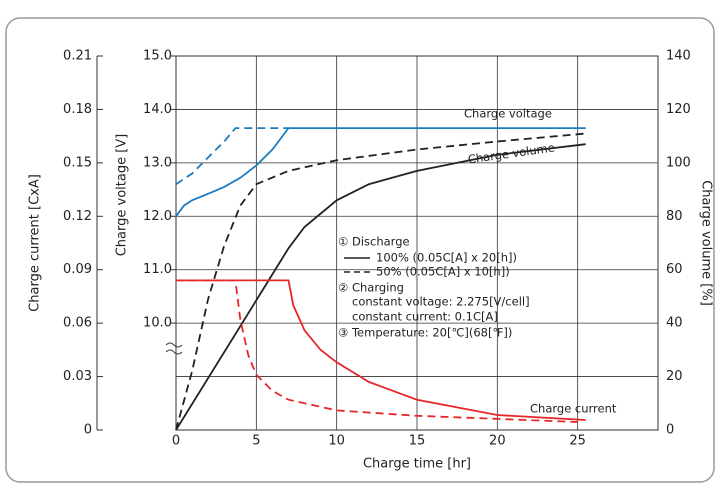 The width and height of the screenshot is (721, 486). I want to click on legend-text: constant current: 0.1C[A], so click(425, 317).